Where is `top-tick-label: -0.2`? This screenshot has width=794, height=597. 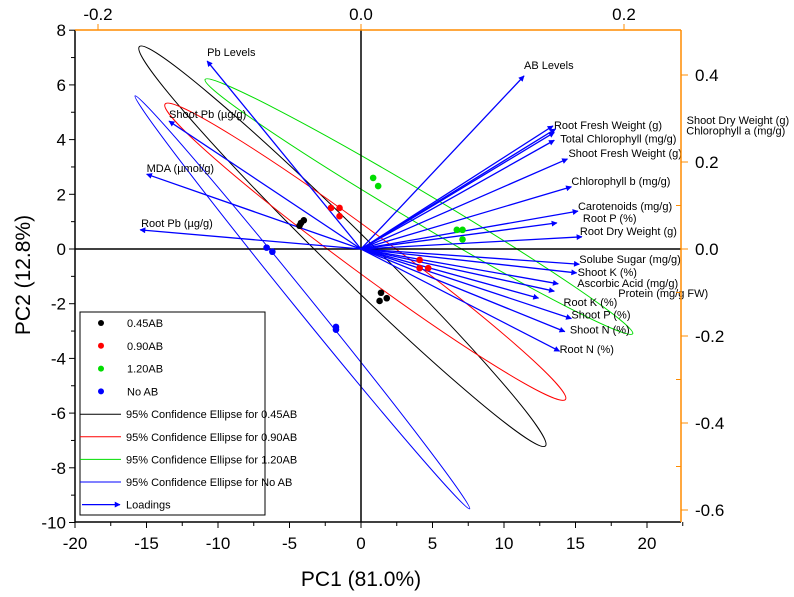 top-tick-label: -0.2 is located at coordinates (97, 14).